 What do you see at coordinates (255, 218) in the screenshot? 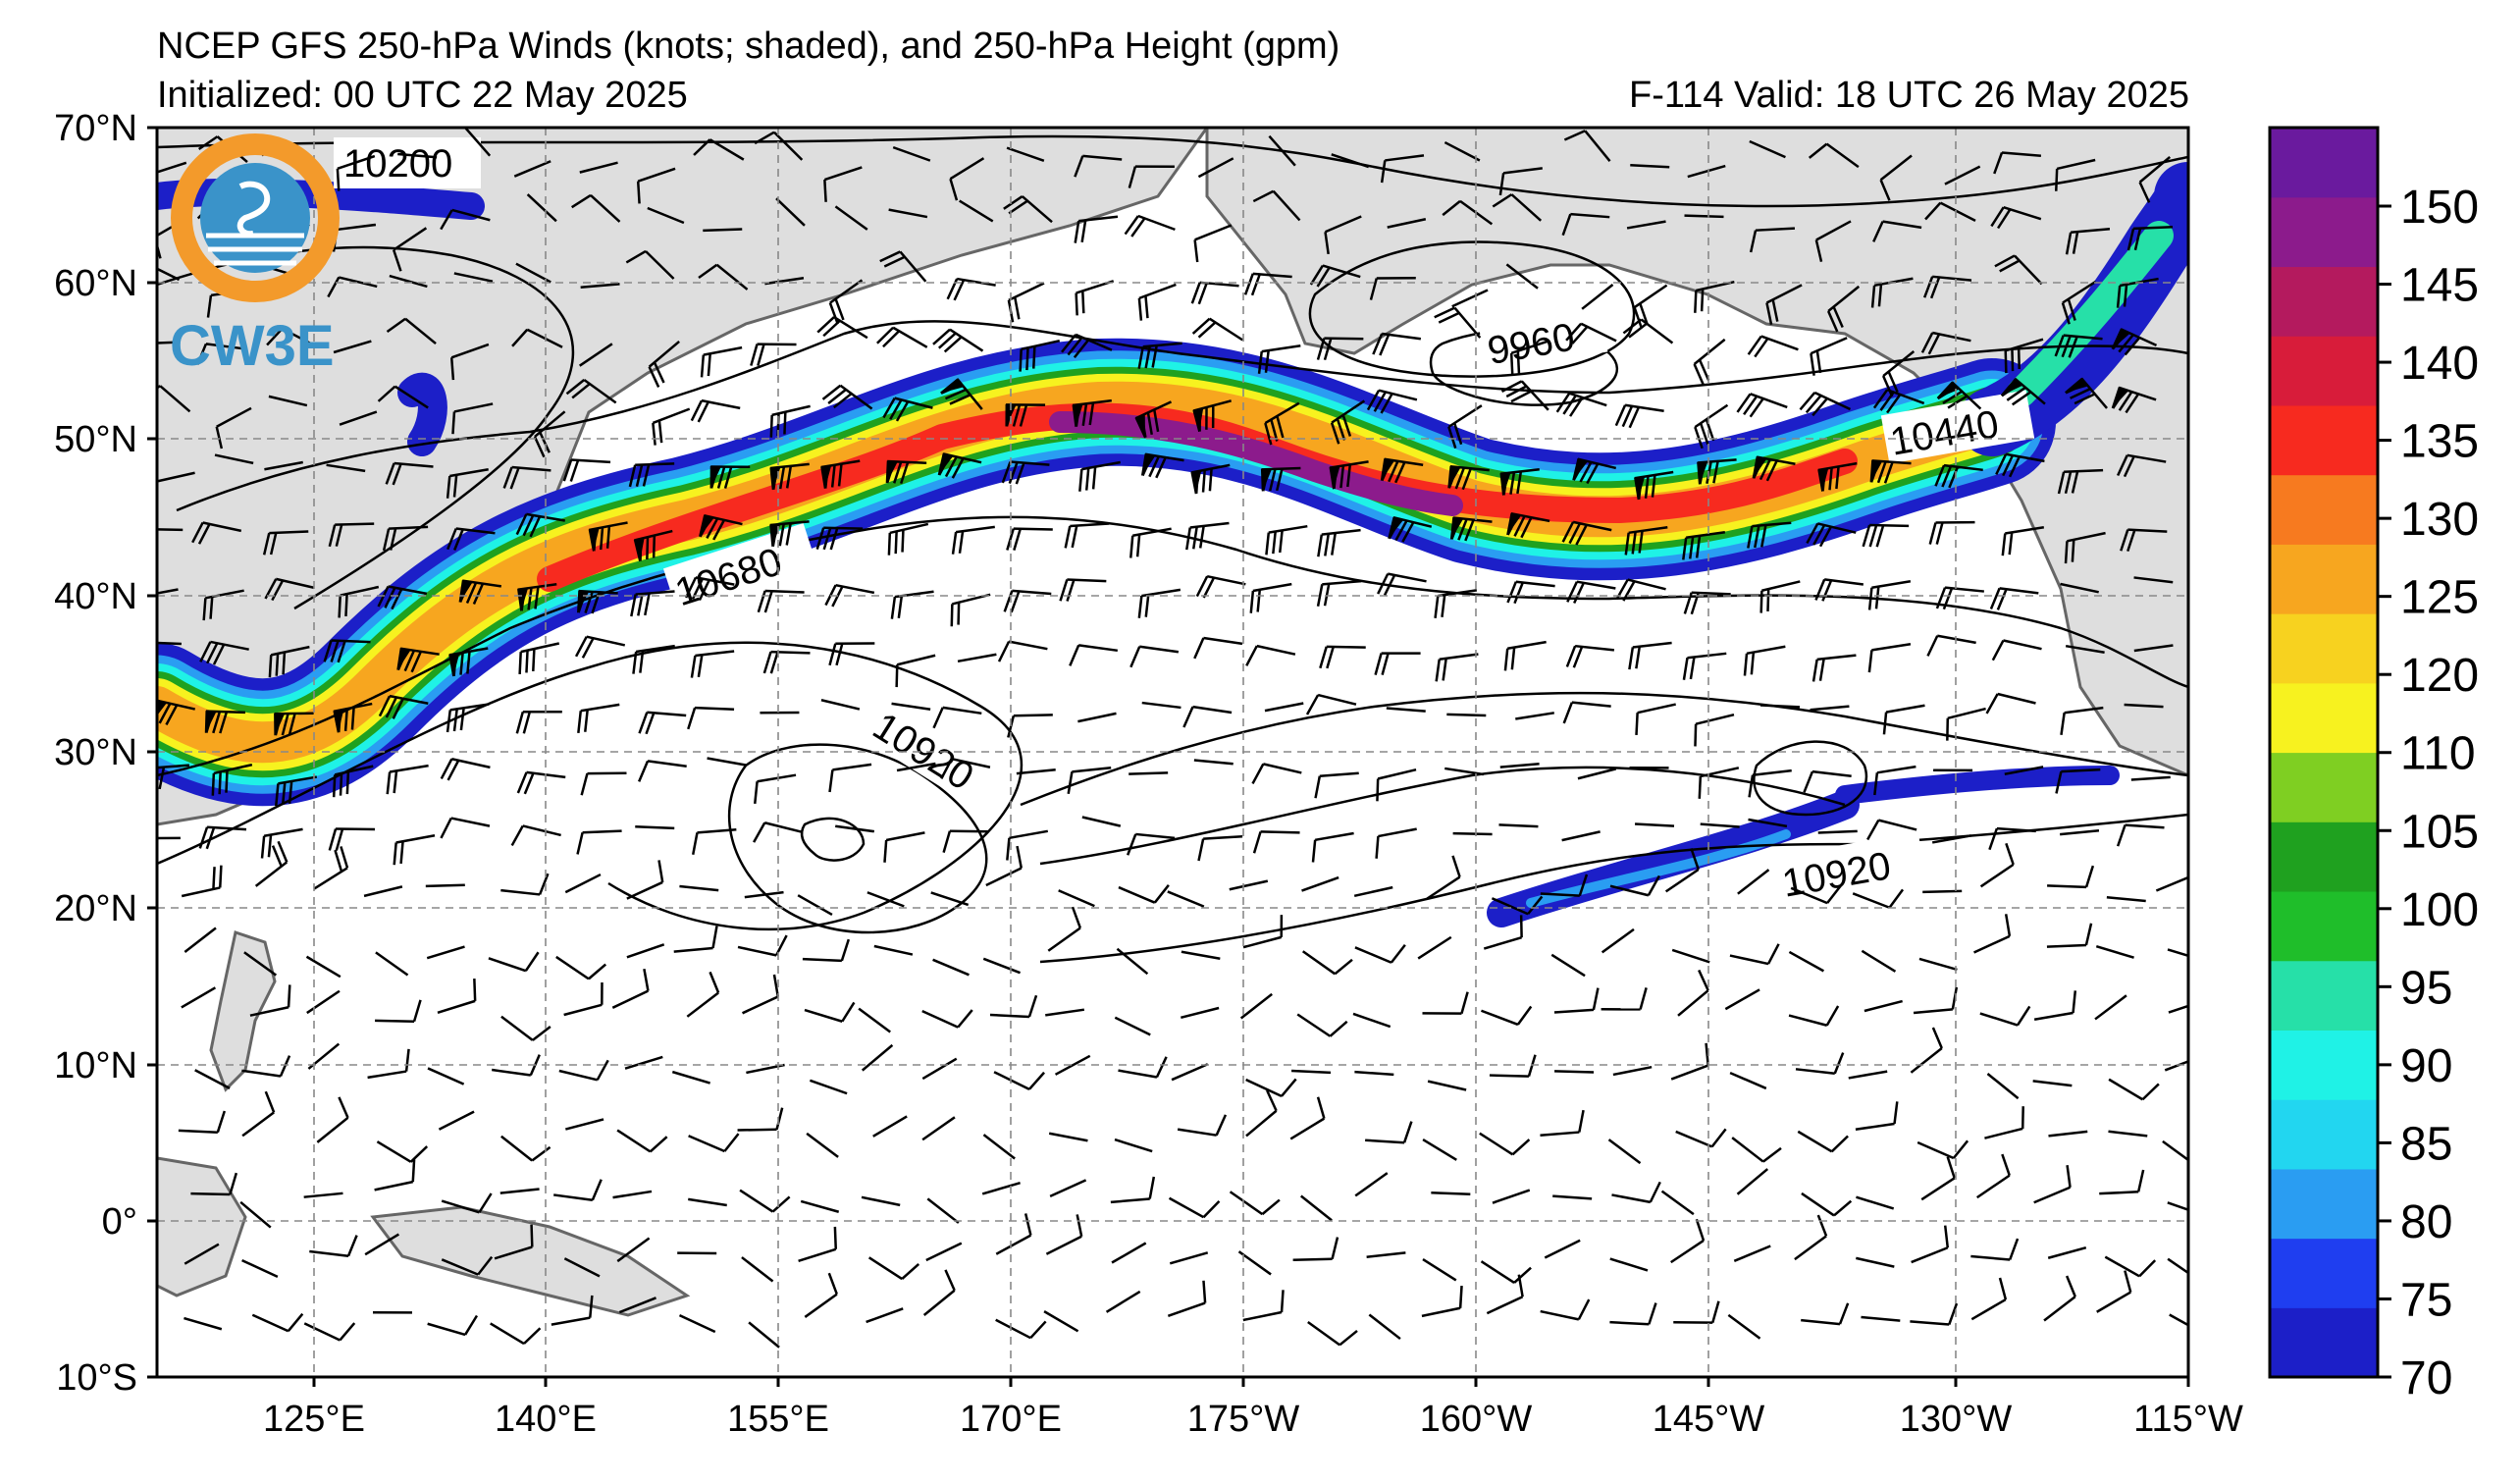
I see `logo-globe` at bounding box center [255, 218].